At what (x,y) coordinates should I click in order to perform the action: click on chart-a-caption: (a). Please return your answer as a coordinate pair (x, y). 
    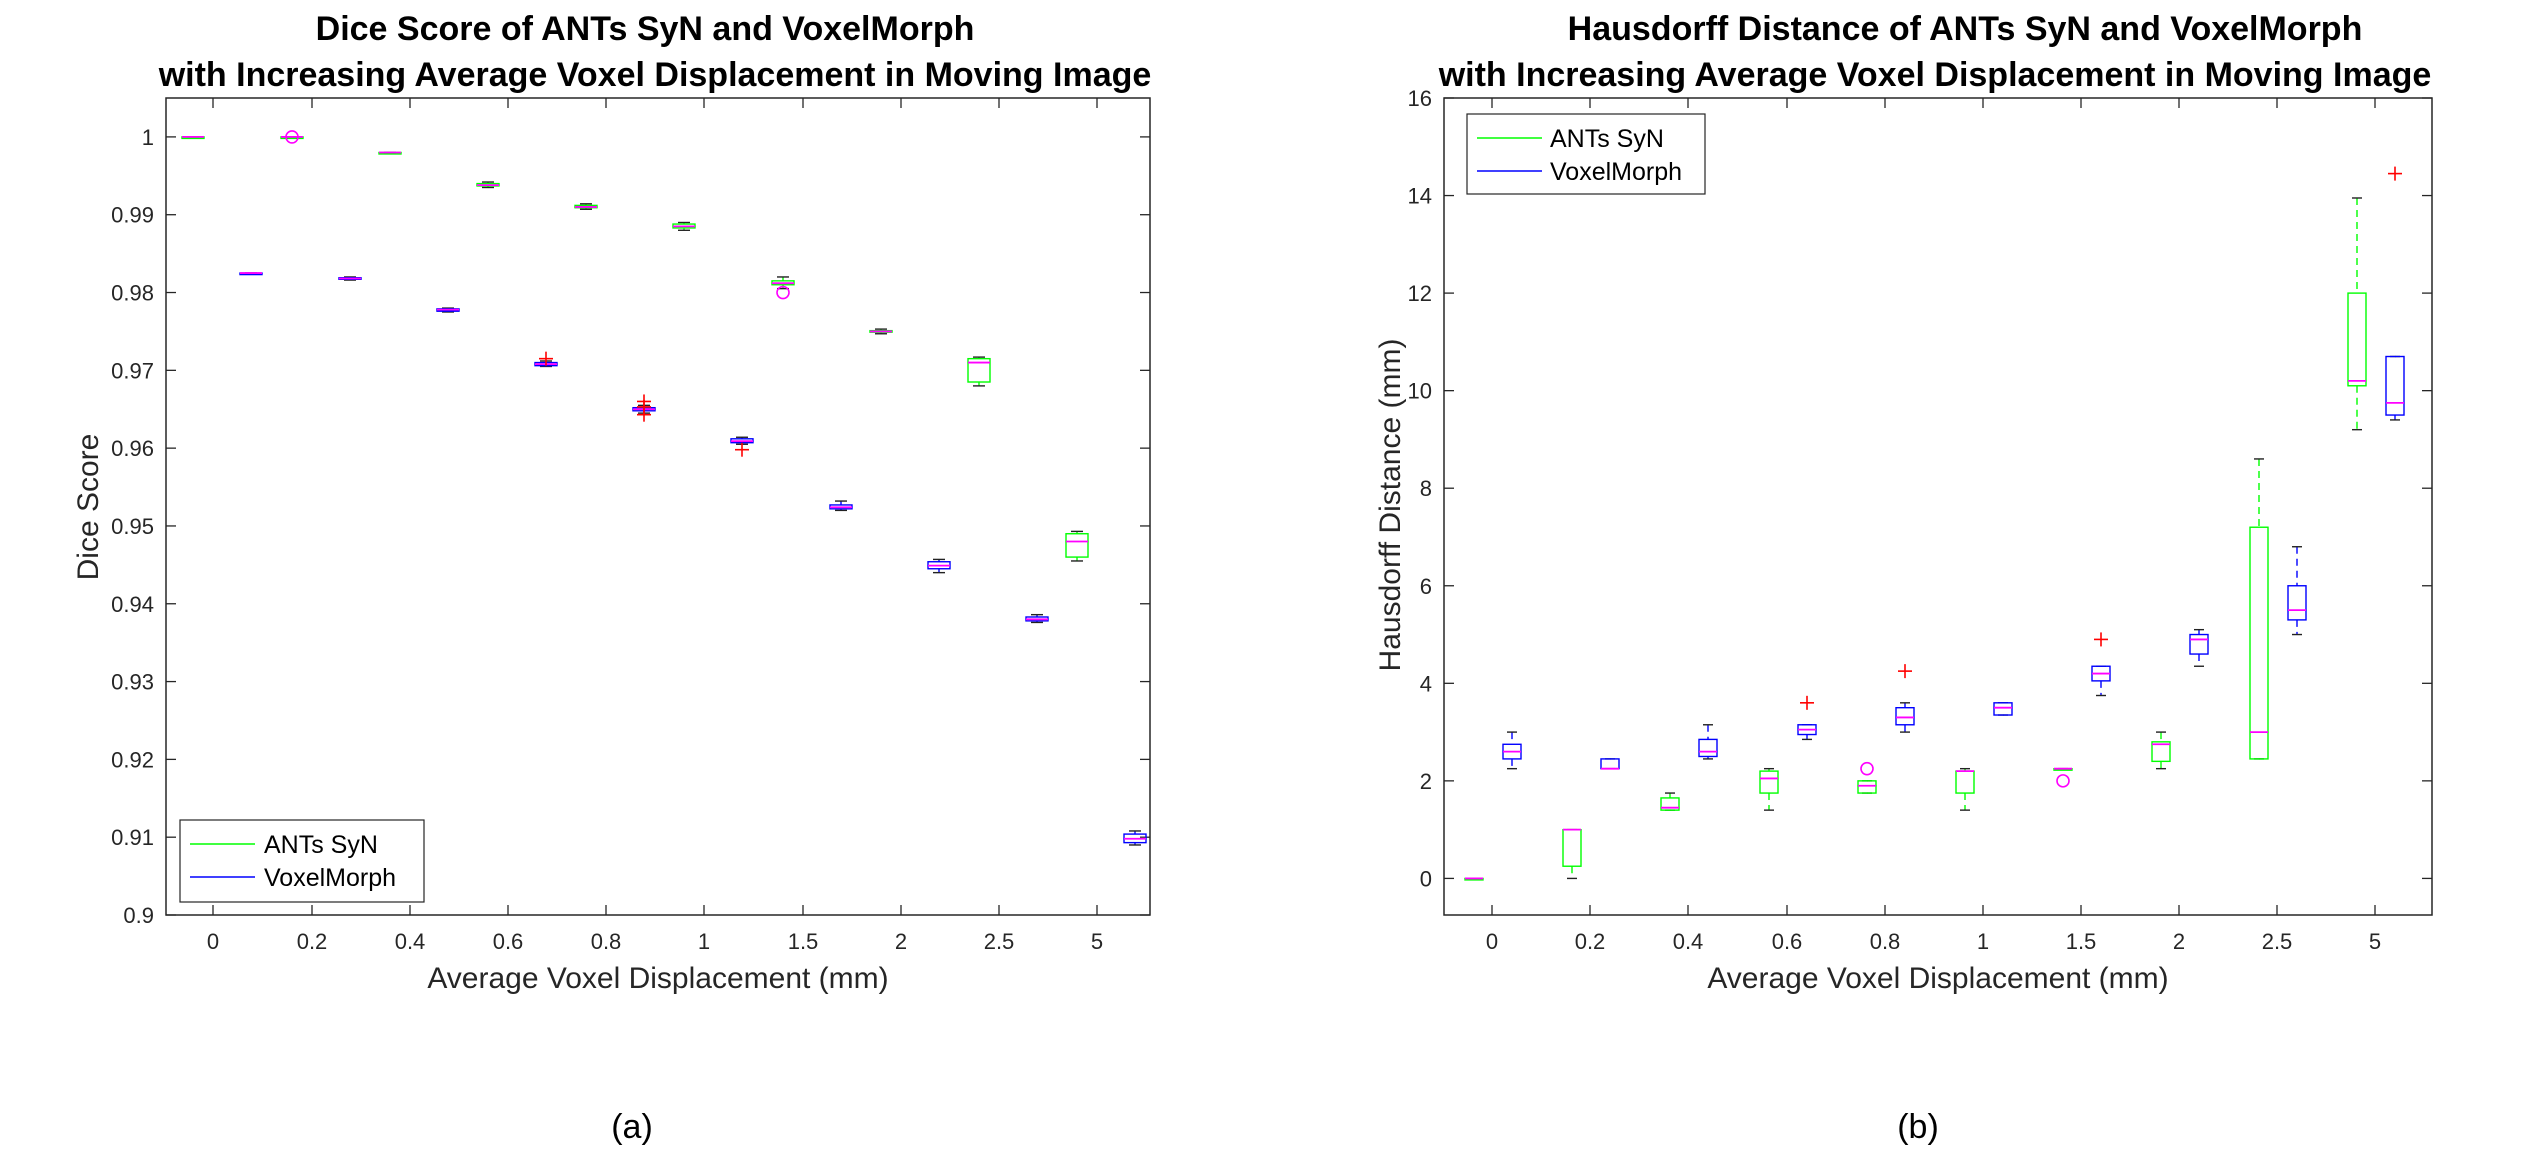
    Looking at the image, I should click on (632, 1127).